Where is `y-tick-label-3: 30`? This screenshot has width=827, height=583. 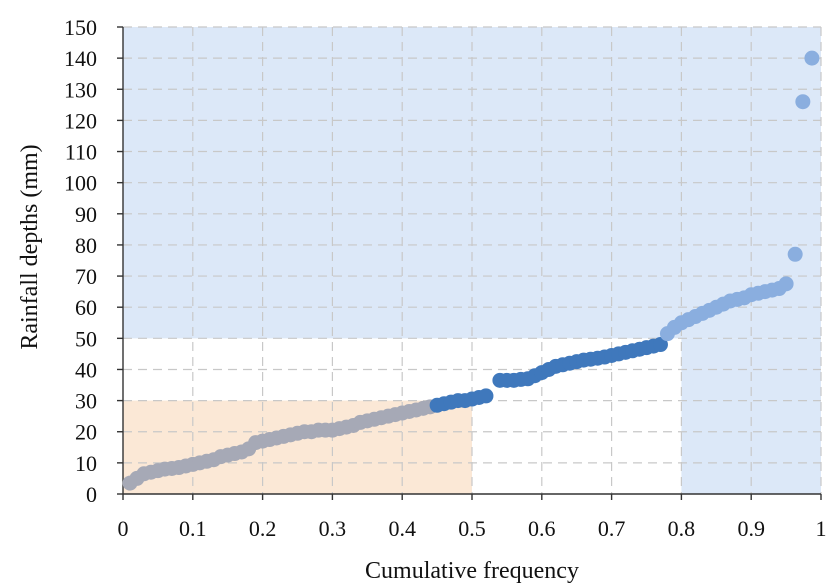
y-tick-label-3: 30 is located at coordinates (86, 401).